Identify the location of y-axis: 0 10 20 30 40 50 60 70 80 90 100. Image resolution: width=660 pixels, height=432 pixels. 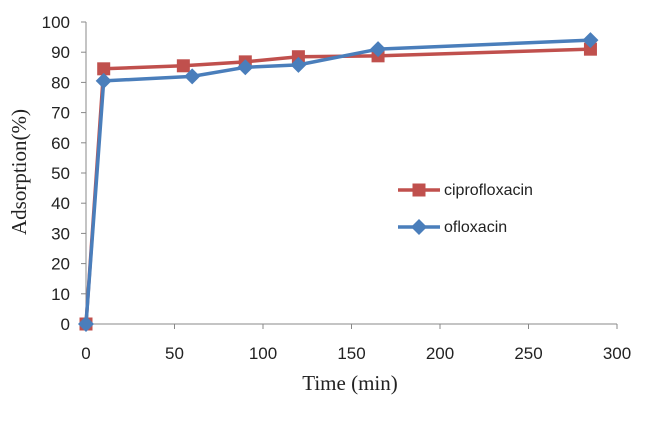
(64, 173).